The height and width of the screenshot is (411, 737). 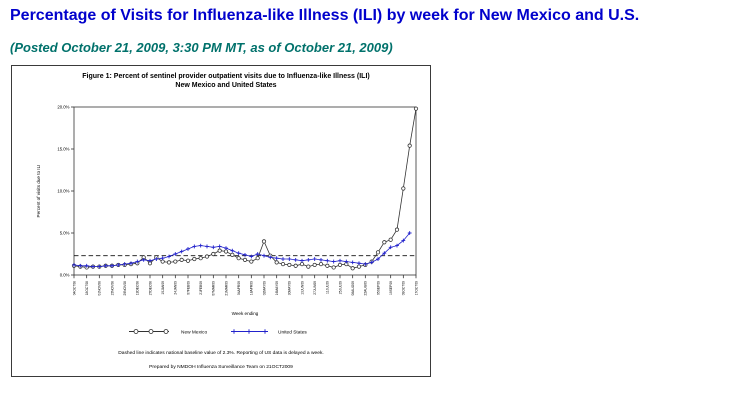 I want to click on x-tick-label: 13DEC08, so click(x=138, y=288).